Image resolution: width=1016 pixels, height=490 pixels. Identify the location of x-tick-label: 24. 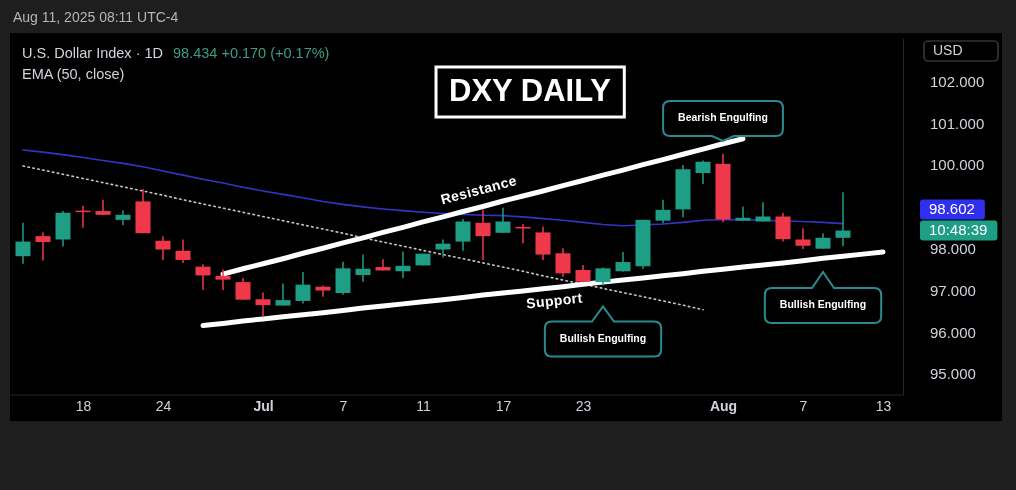
(163, 405).